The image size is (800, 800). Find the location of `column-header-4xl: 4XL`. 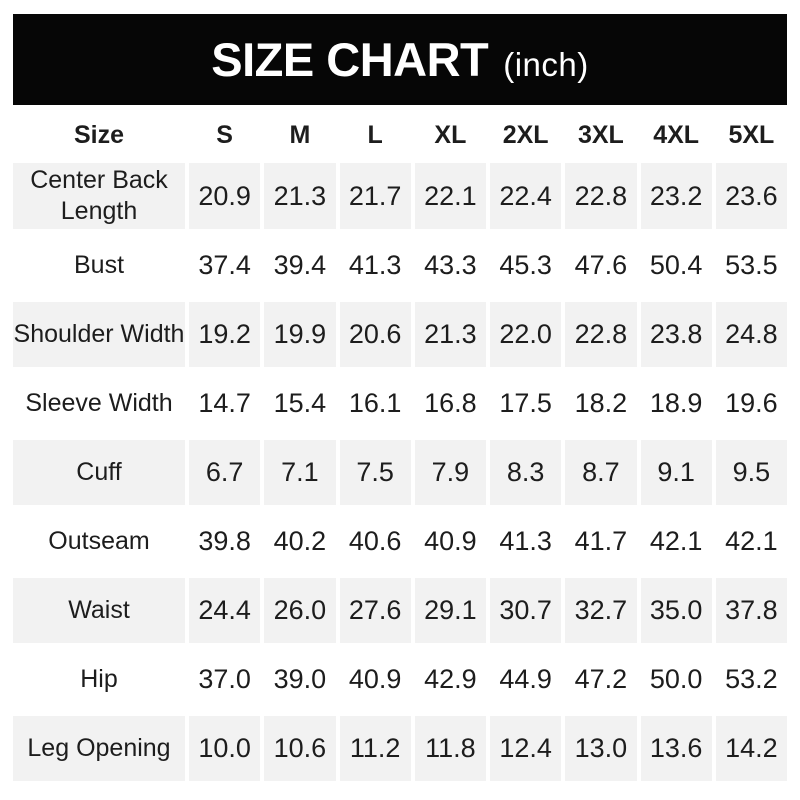

column-header-4xl: 4XL is located at coordinates (676, 134).